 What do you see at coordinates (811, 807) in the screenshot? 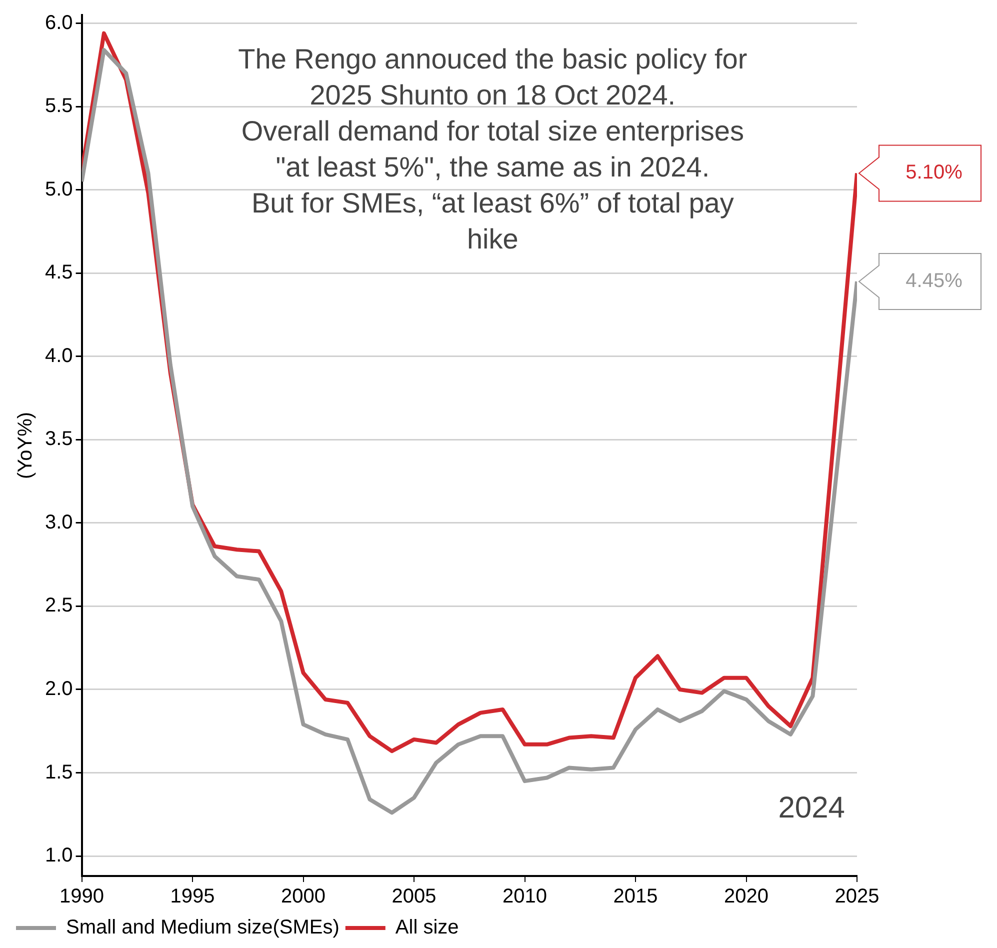
I see `annotation: 2024` at bounding box center [811, 807].